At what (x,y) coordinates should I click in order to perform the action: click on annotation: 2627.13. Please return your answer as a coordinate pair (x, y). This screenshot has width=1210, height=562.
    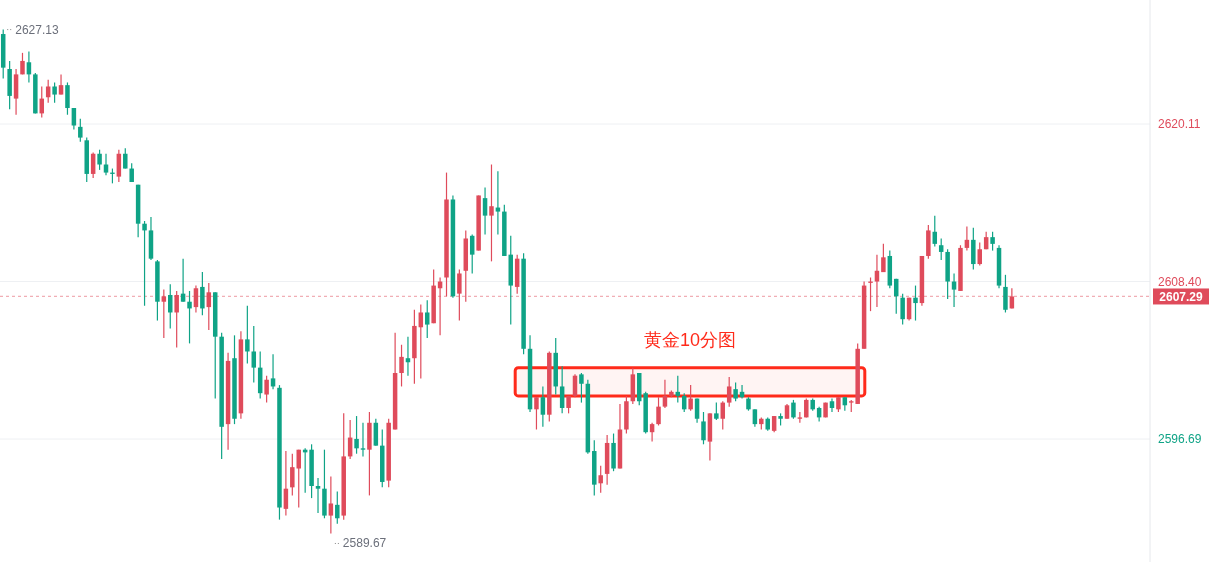
    Looking at the image, I should click on (37, 29).